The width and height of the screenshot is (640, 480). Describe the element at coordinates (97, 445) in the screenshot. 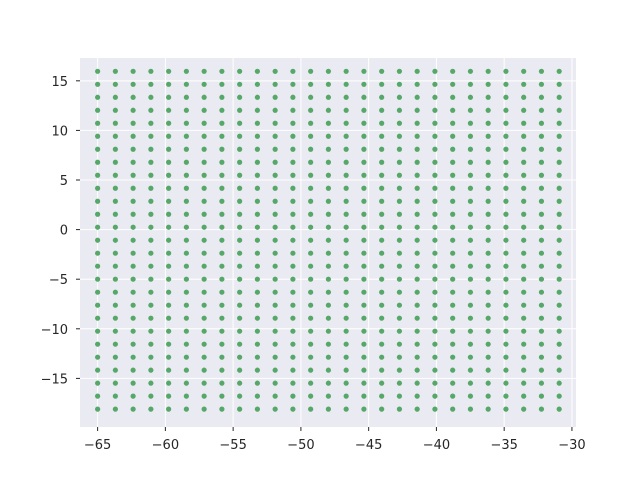

I see `x-tick-label: −65` at that location.